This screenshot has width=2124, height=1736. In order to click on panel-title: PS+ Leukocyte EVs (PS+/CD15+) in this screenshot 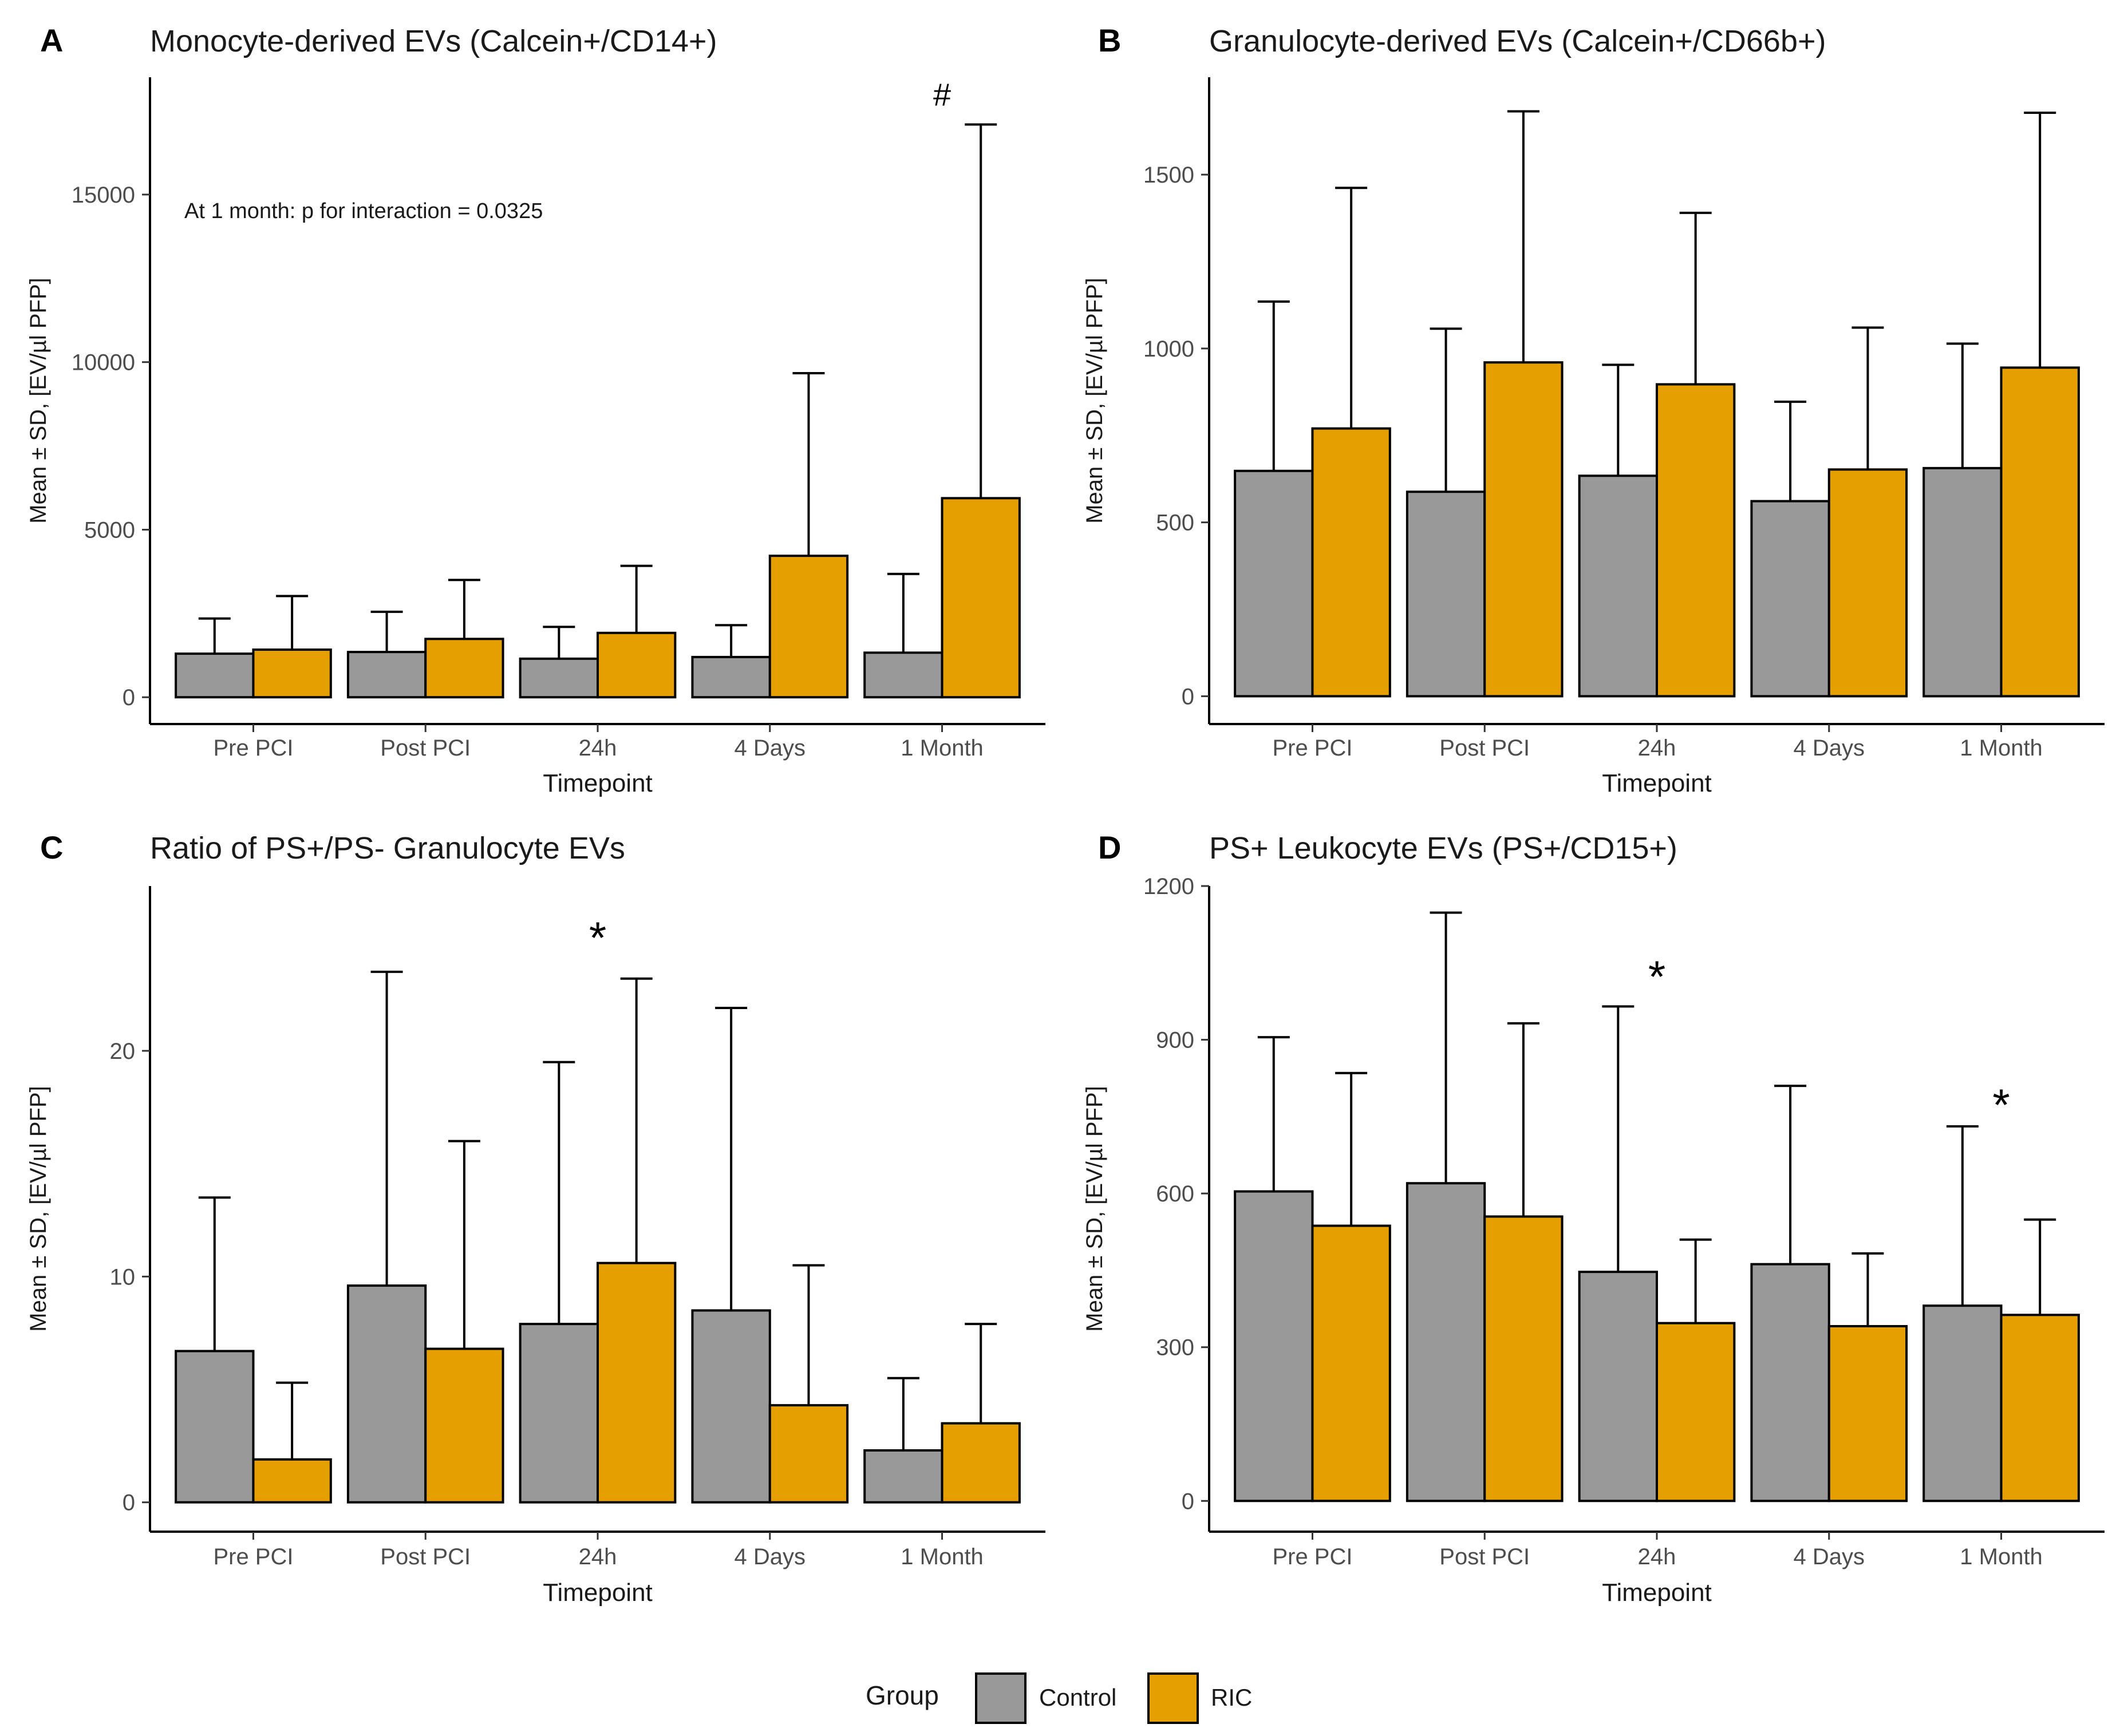, I will do `click(1443, 848)`.